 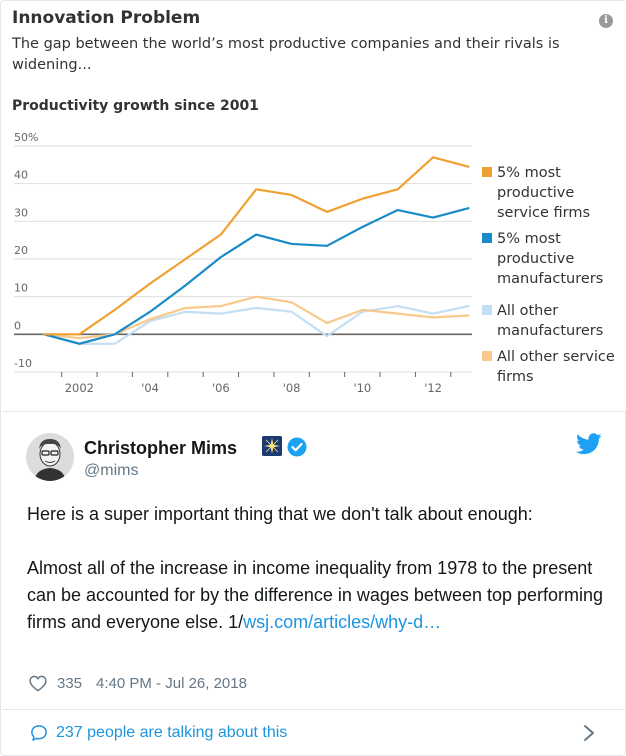 I want to click on y-tick-label: -10, so click(x=23, y=363).